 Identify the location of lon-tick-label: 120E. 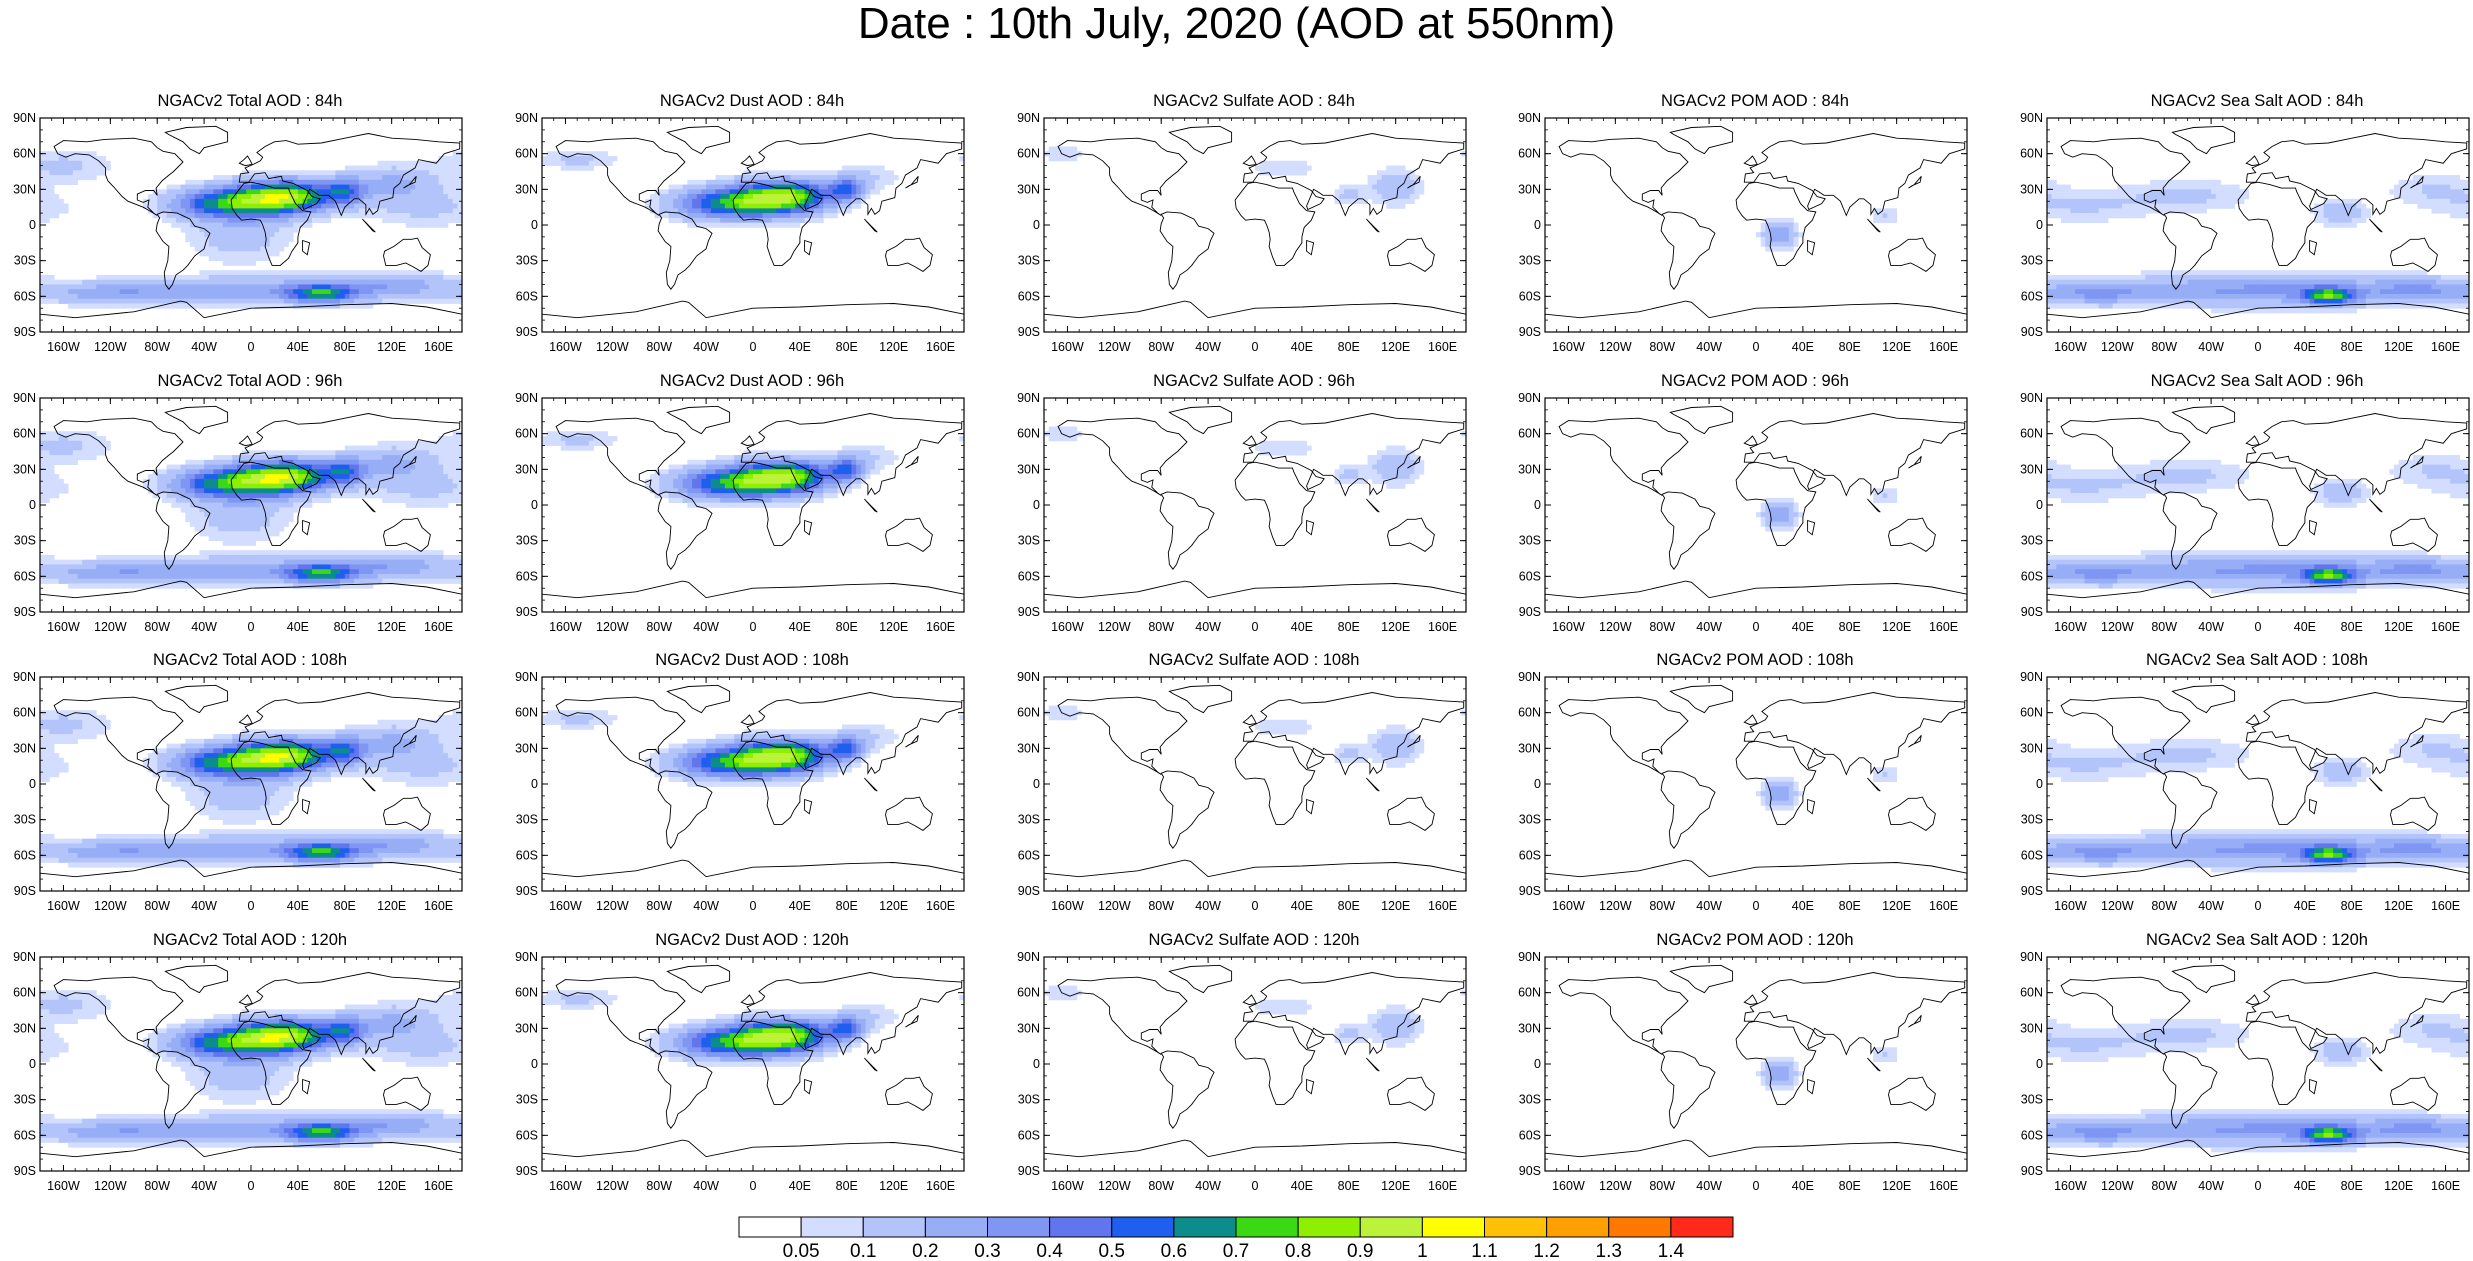
(391, 627).